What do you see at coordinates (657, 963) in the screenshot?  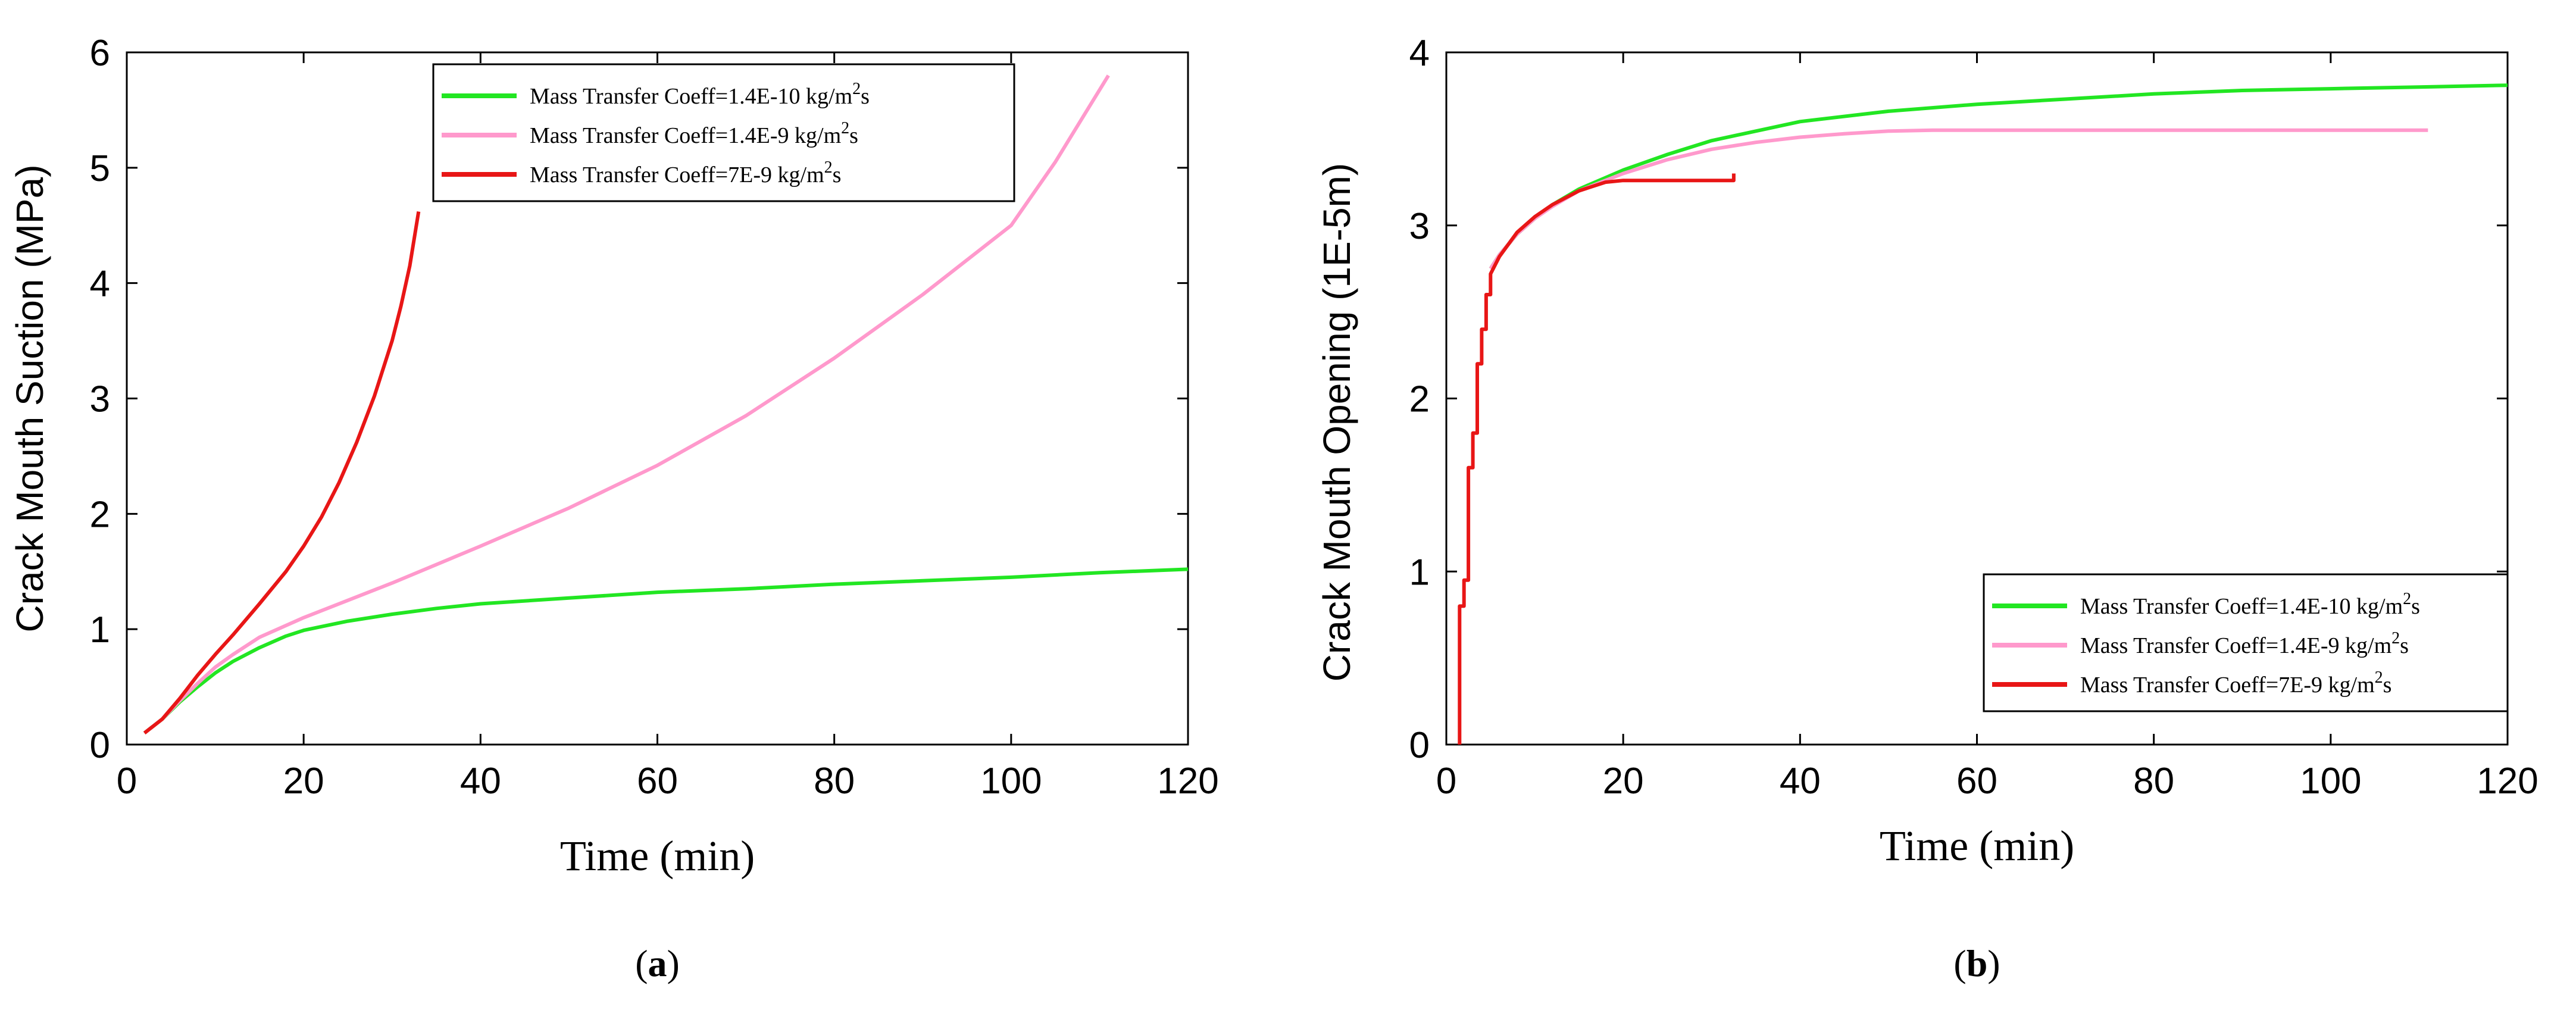 I see `panel-sublabel: (a)` at bounding box center [657, 963].